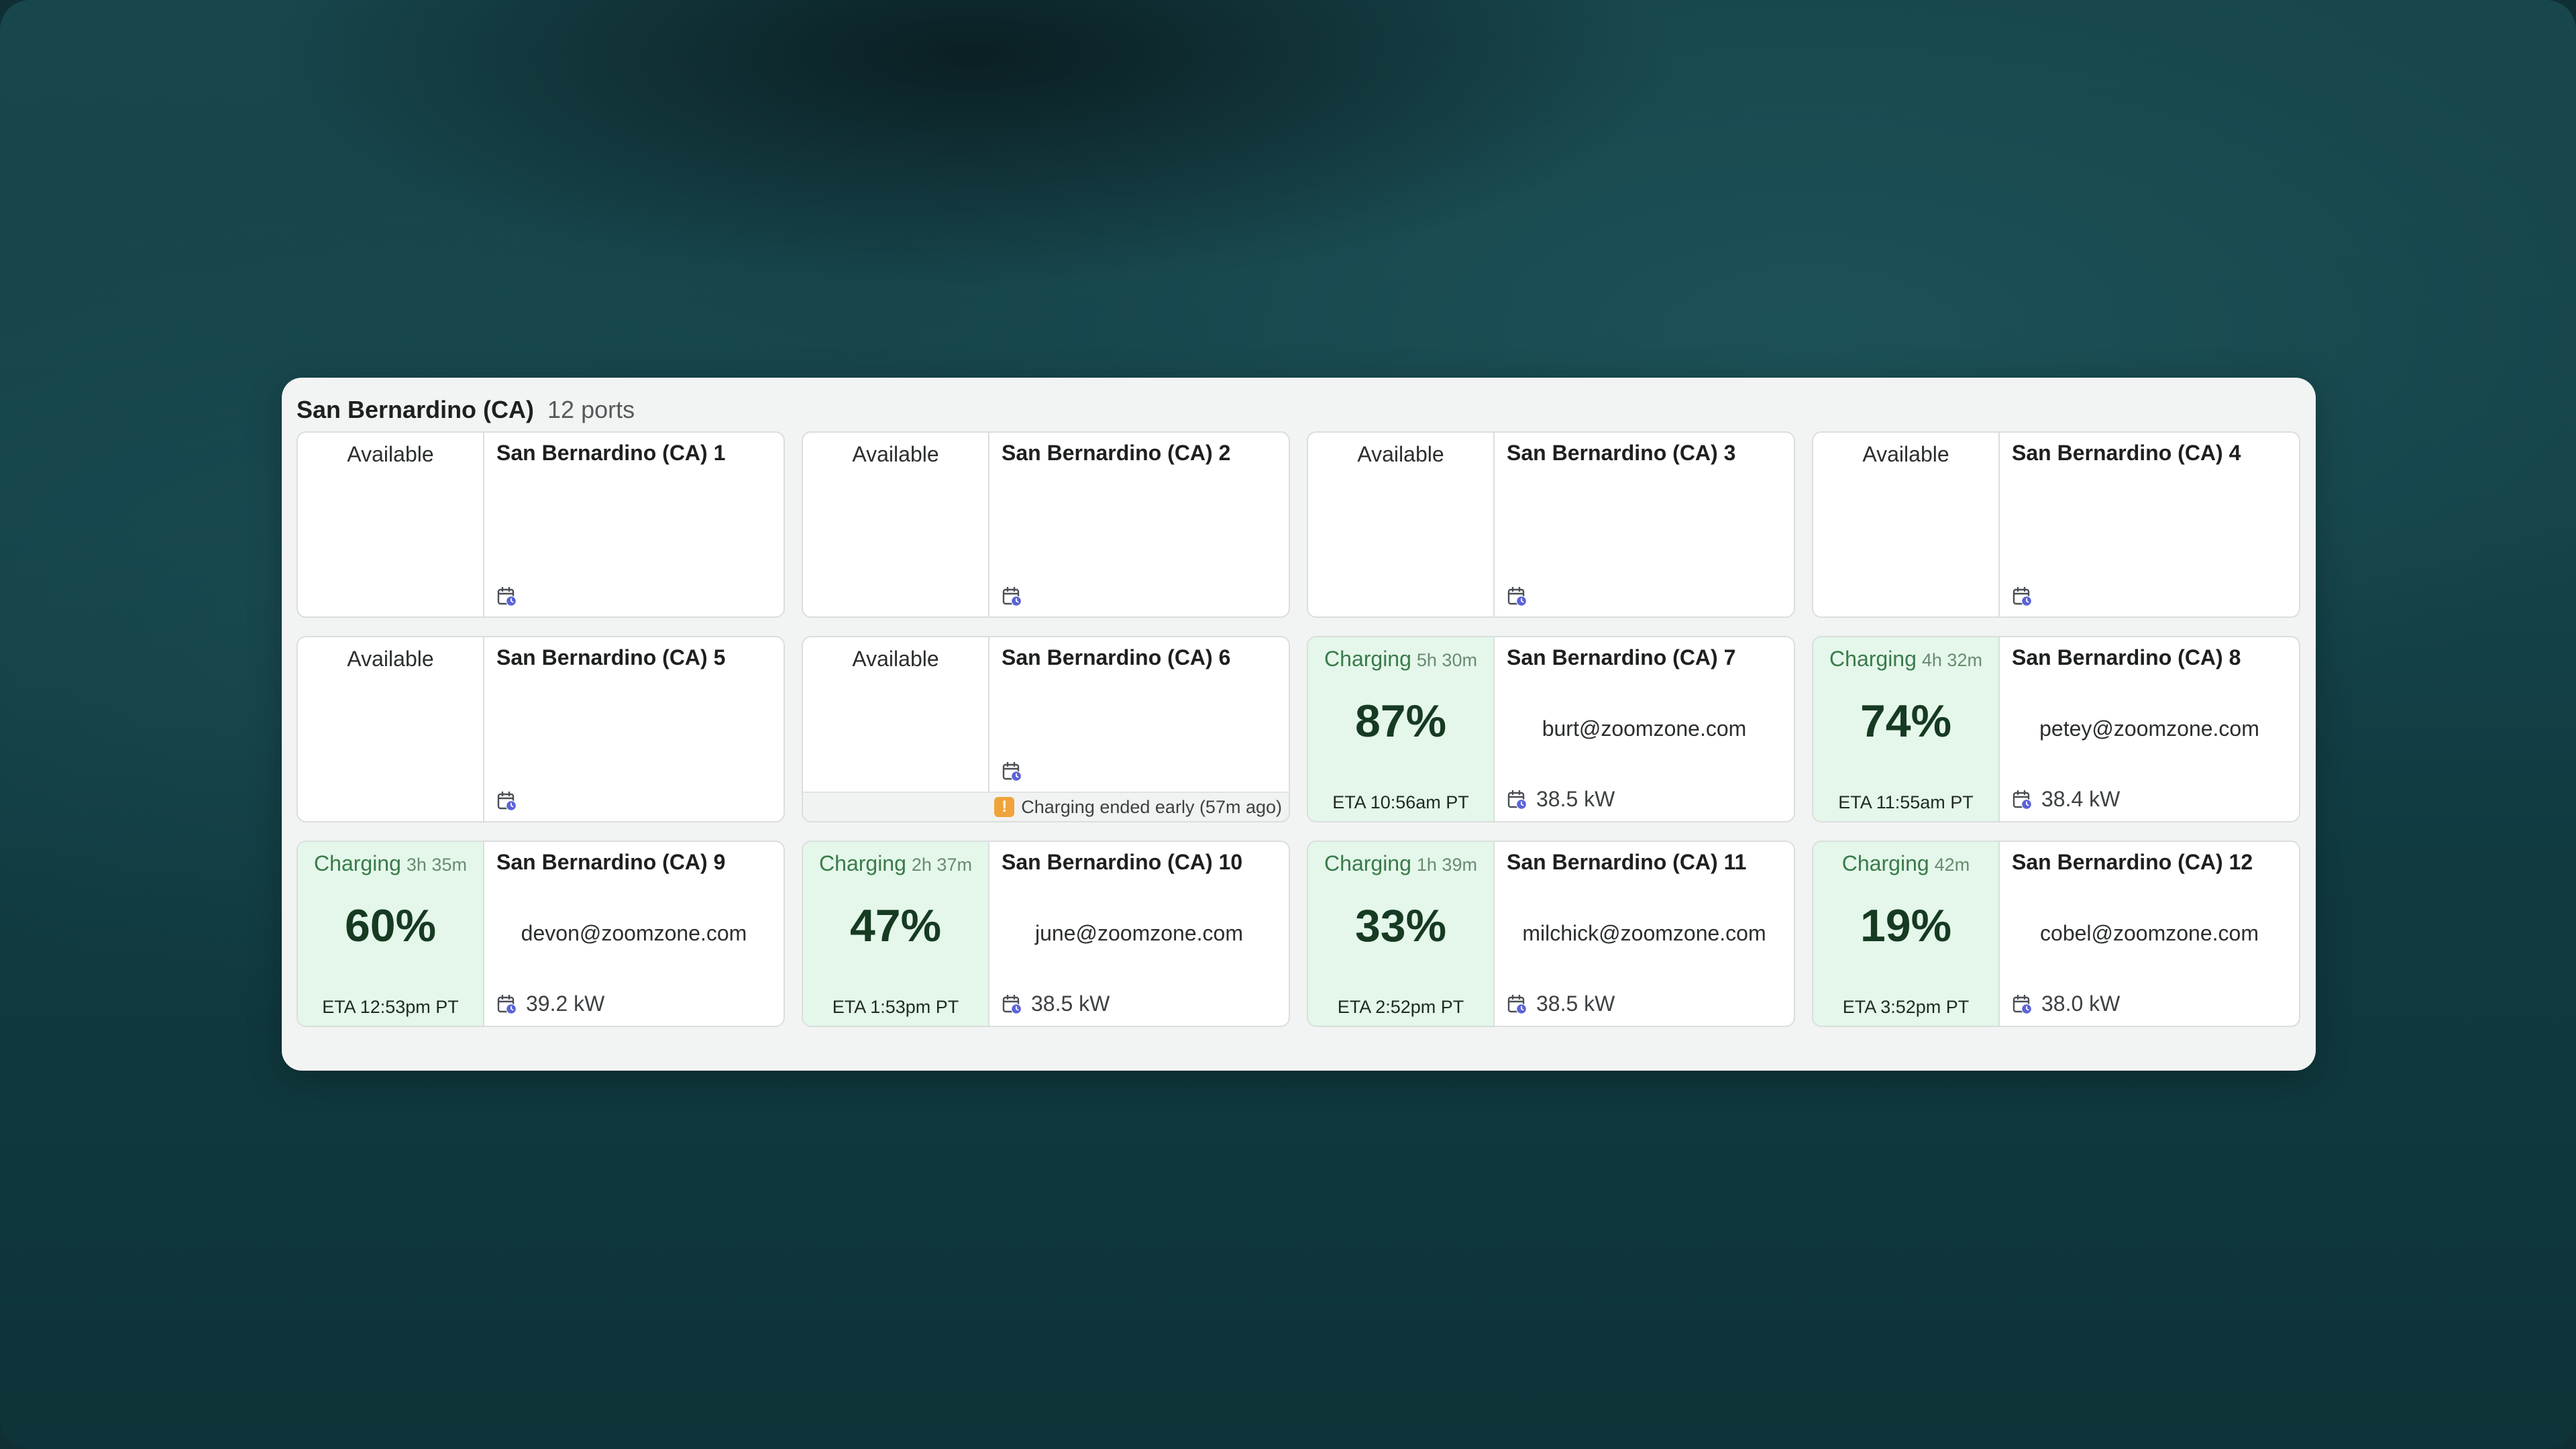  What do you see at coordinates (1627, 862) in the screenshot?
I see `port-name: San Bernardino (CA) 11` at bounding box center [1627, 862].